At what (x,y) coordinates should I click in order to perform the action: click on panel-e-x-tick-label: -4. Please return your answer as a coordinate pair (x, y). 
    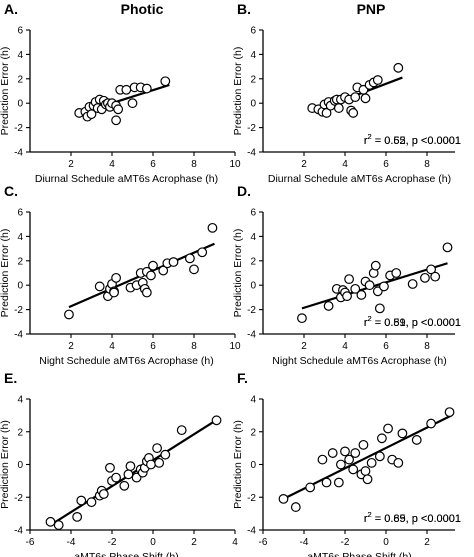
    Looking at the image, I should click on (71, 542).